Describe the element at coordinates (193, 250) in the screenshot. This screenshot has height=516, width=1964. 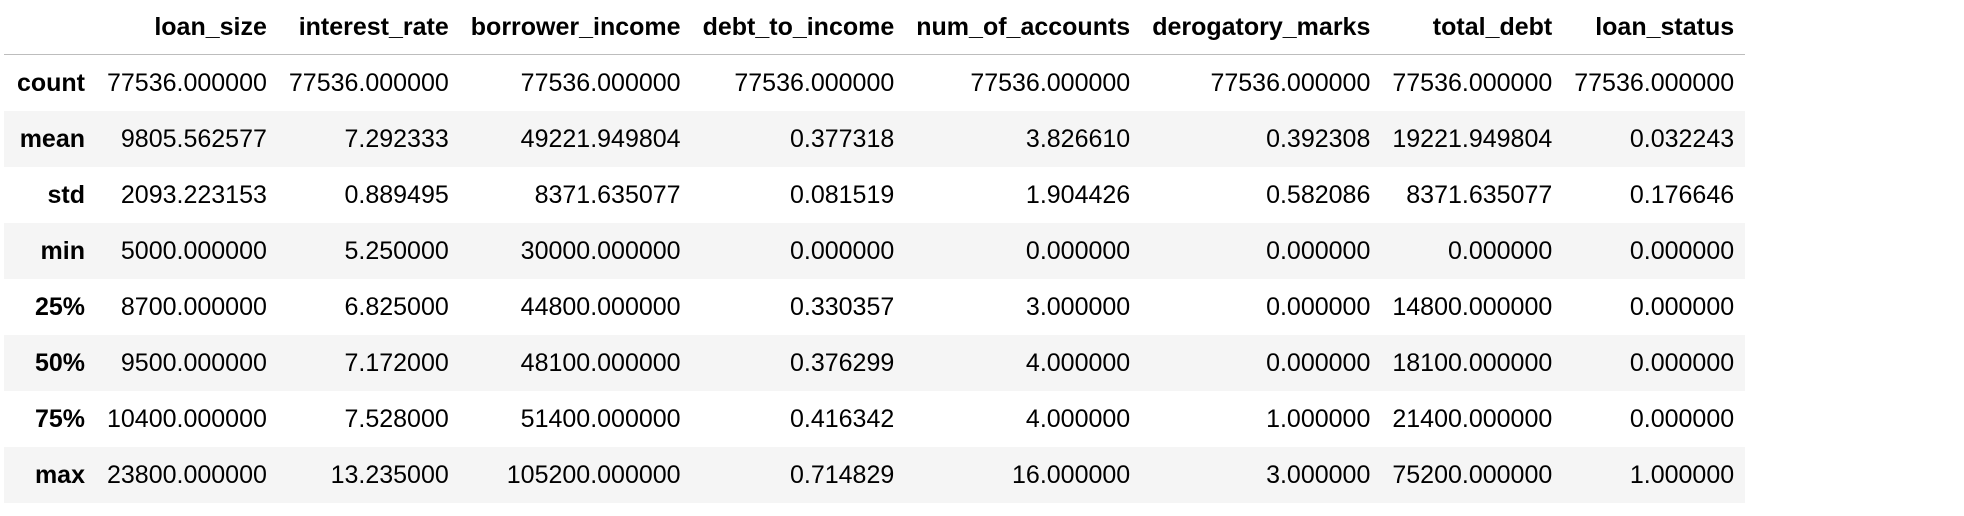
I see `table-cell: 5000.000000` at that location.